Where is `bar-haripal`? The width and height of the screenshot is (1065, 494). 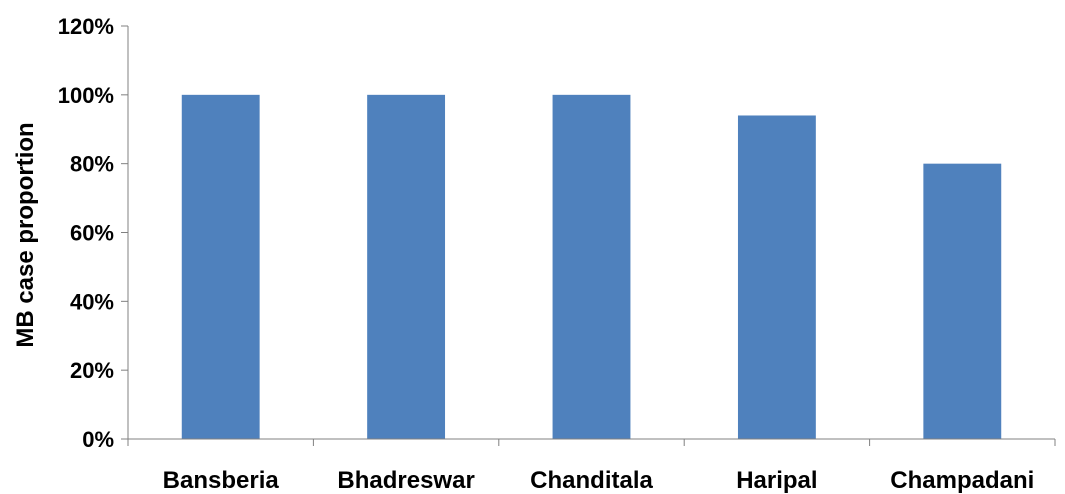
bar-haripal is located at coordinates (776, 277).